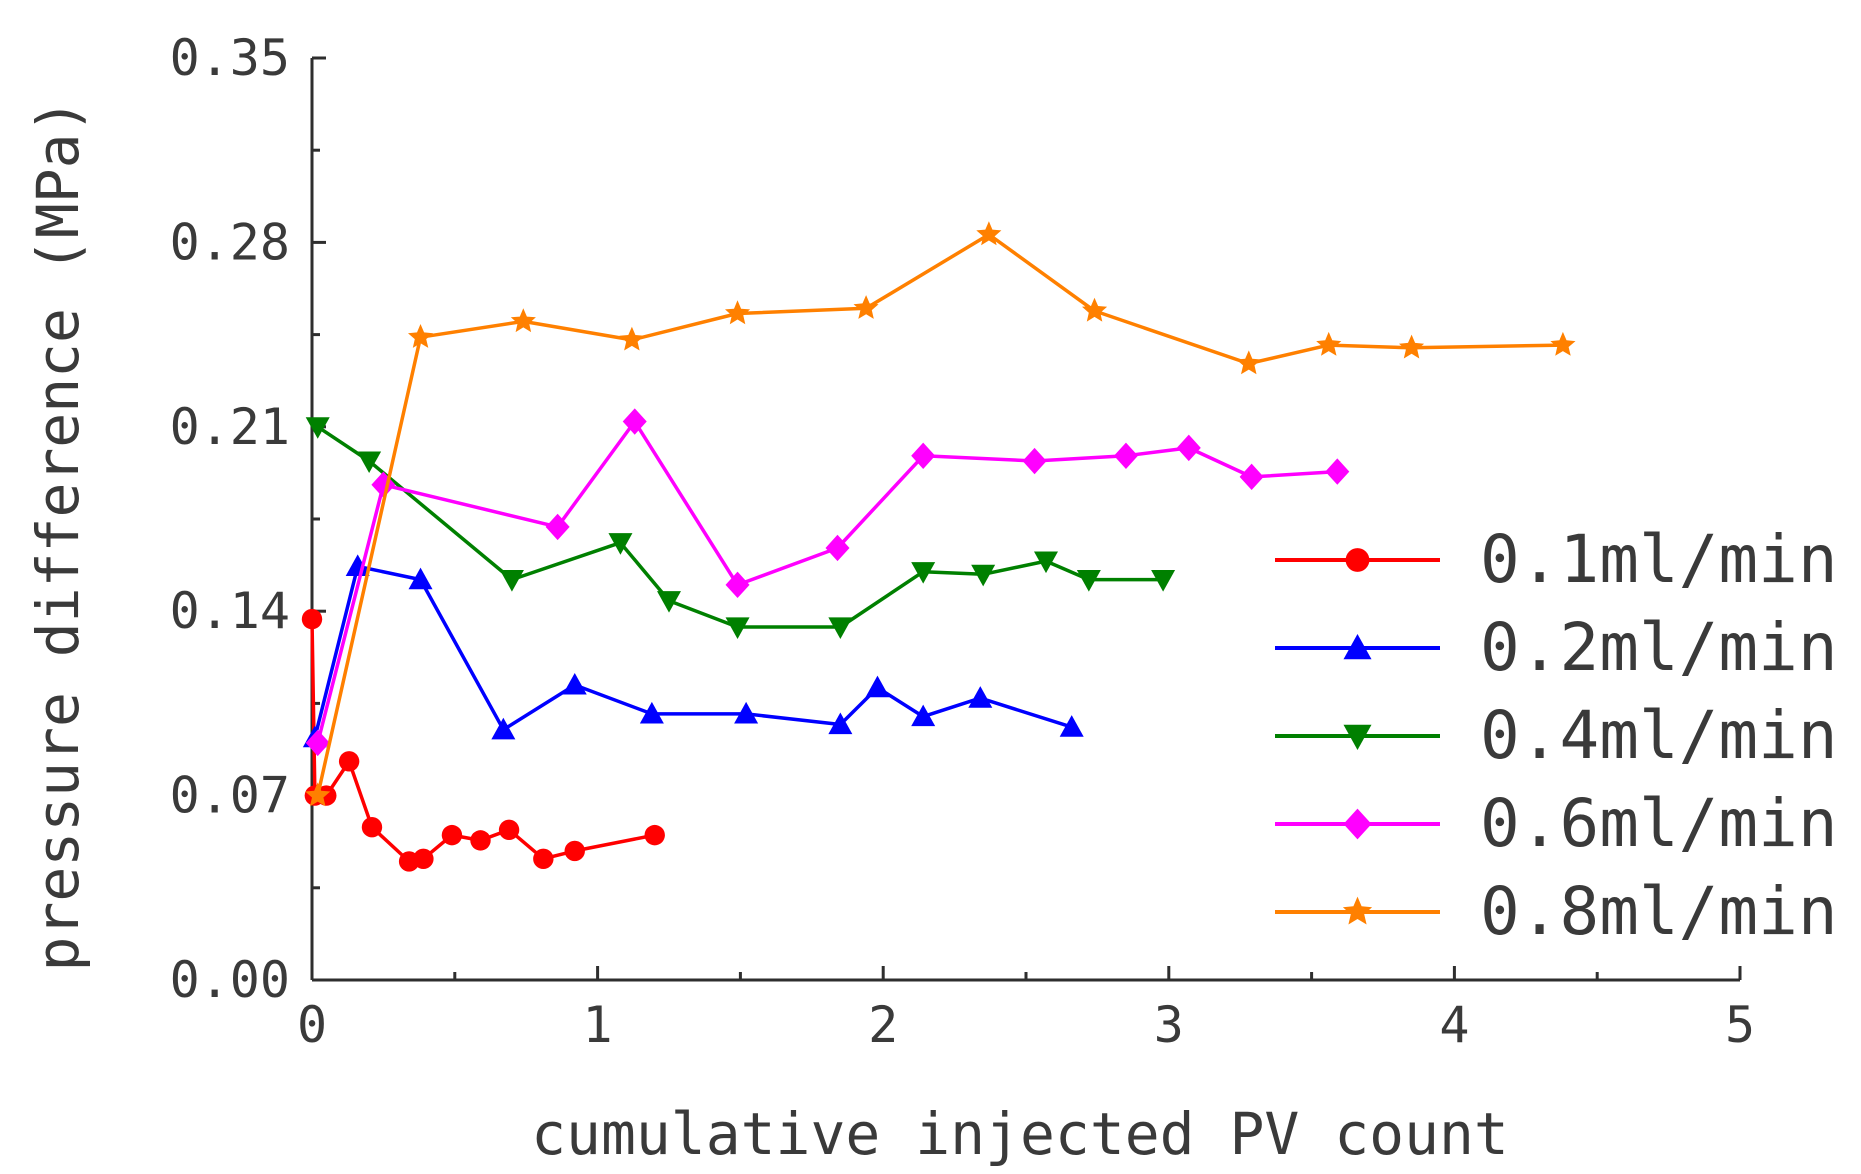 The width and height of the screenshot is (1861, 1174). What do you see at coordinates (58, 535) in the screenshot?
I see `y-axis-title: pressure difference (MPa)` at bounding box center [58, 535].